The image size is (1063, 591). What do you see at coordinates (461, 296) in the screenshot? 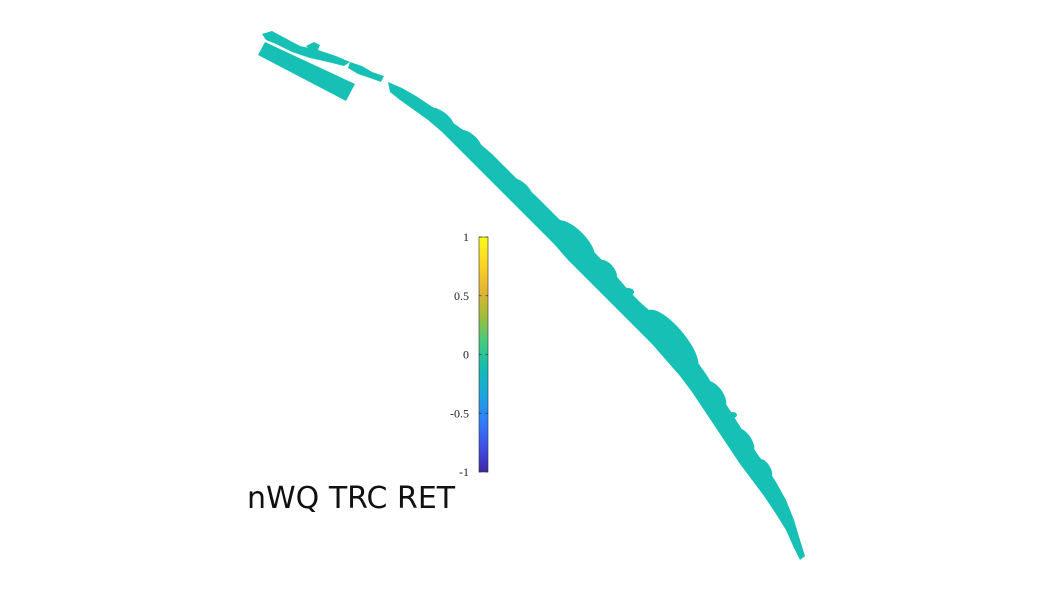
I see `colorbar-tick-label: 0.5` at bounding box center [461, 296].